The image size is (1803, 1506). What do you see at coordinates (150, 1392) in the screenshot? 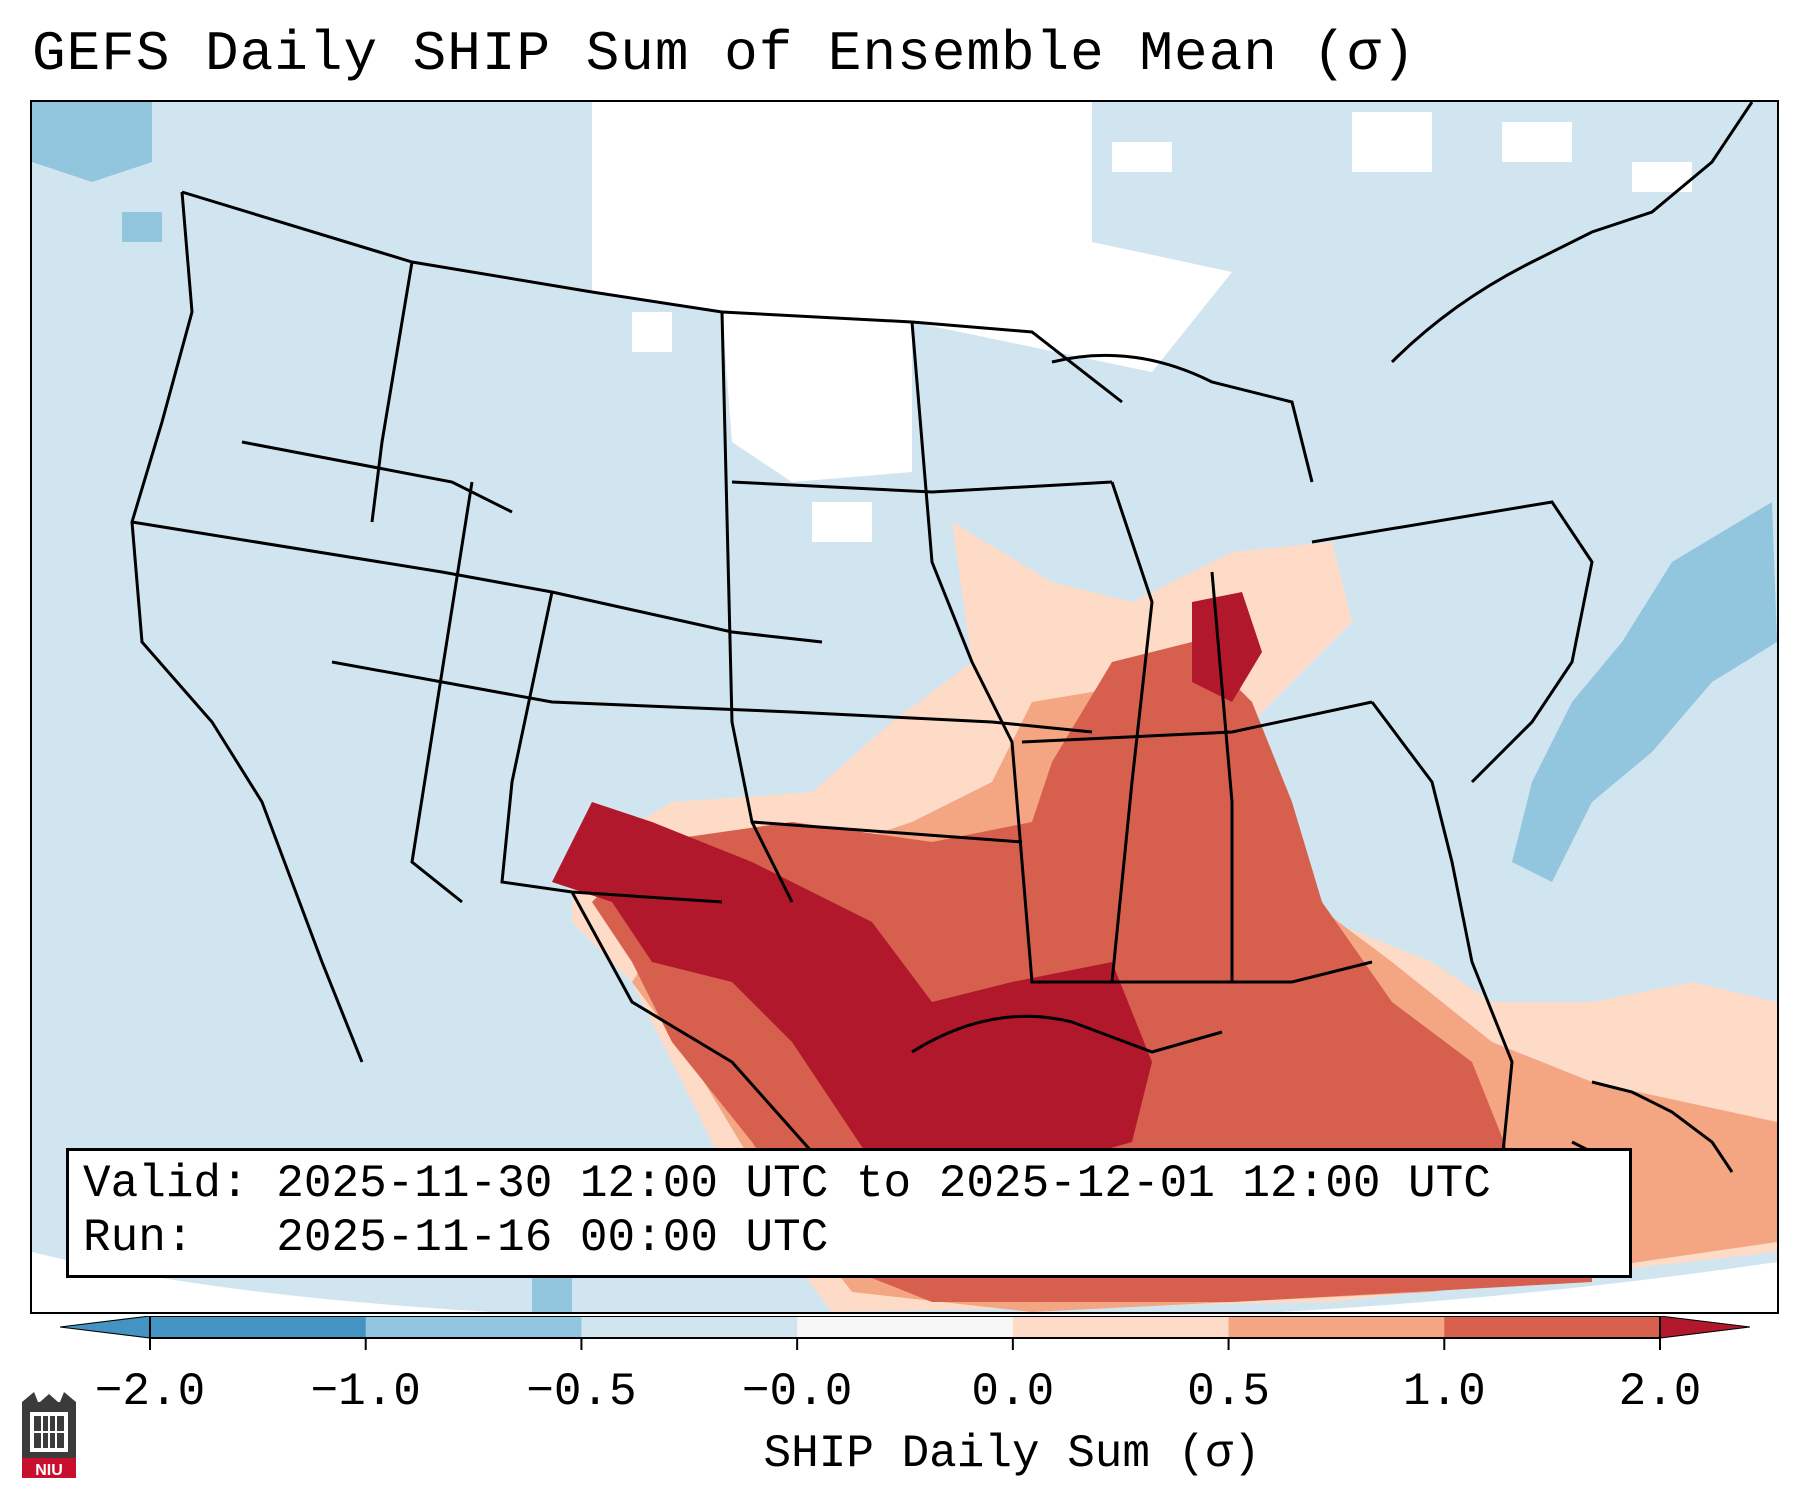
I see `colorbar-tick-label: −2.0` at bounding box center [150, 1392].